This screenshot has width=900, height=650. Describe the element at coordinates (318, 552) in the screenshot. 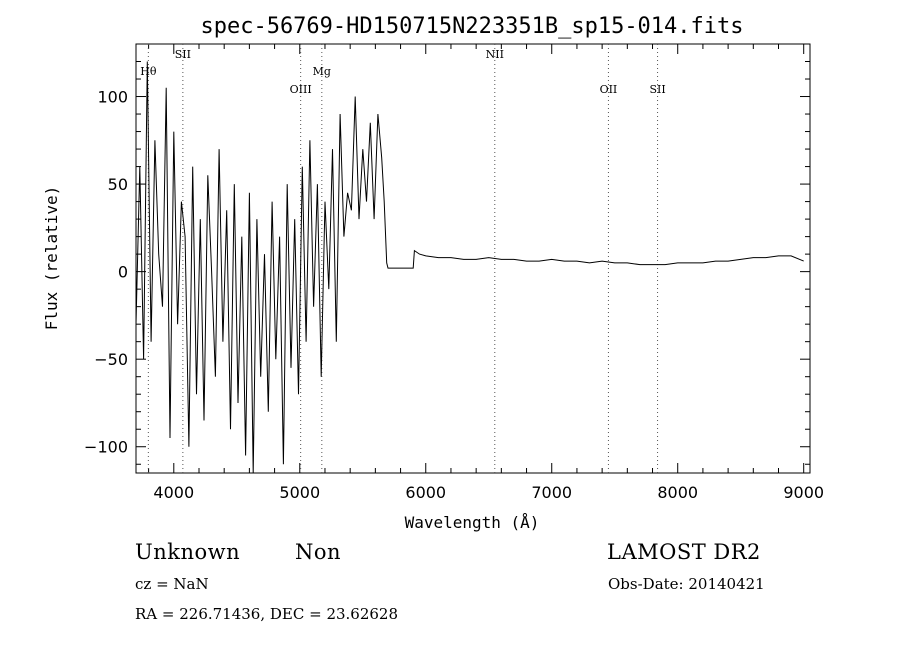

I see `subclass-label: Non` at that location.